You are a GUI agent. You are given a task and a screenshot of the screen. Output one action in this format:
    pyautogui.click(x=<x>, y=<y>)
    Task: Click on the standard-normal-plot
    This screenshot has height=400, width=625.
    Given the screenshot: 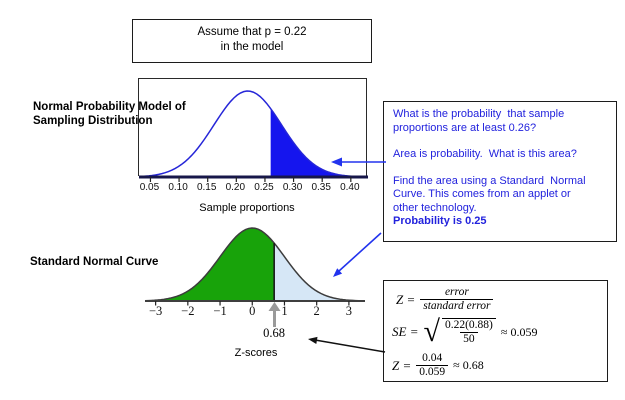 What is the action you would take?
    pyautogui.click(x=255, y=266)
    